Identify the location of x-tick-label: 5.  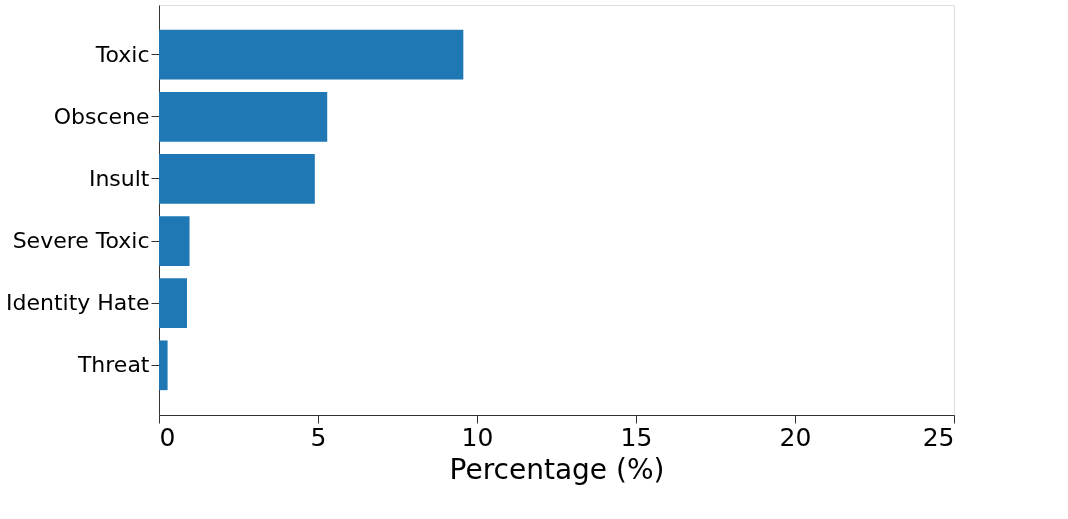
(318, 437).